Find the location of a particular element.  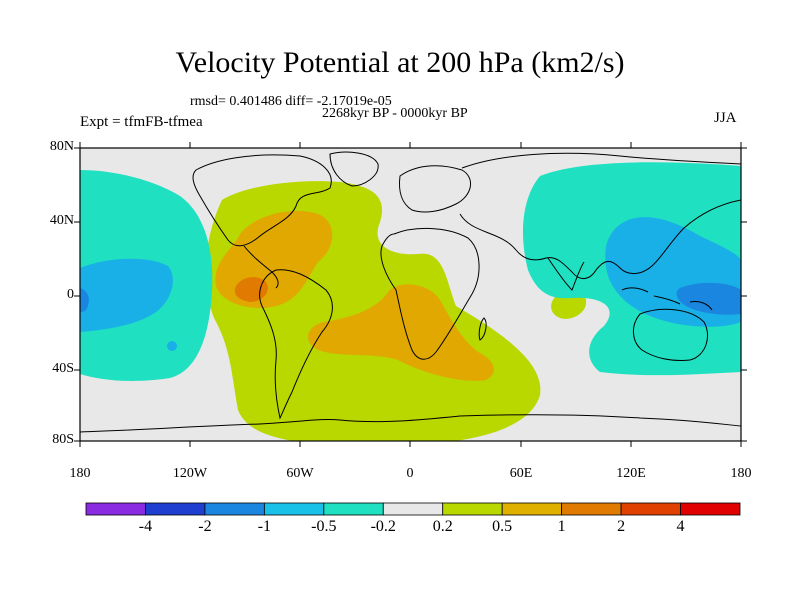

lon-tick-label: 0 is located at coordinates (410, 473).